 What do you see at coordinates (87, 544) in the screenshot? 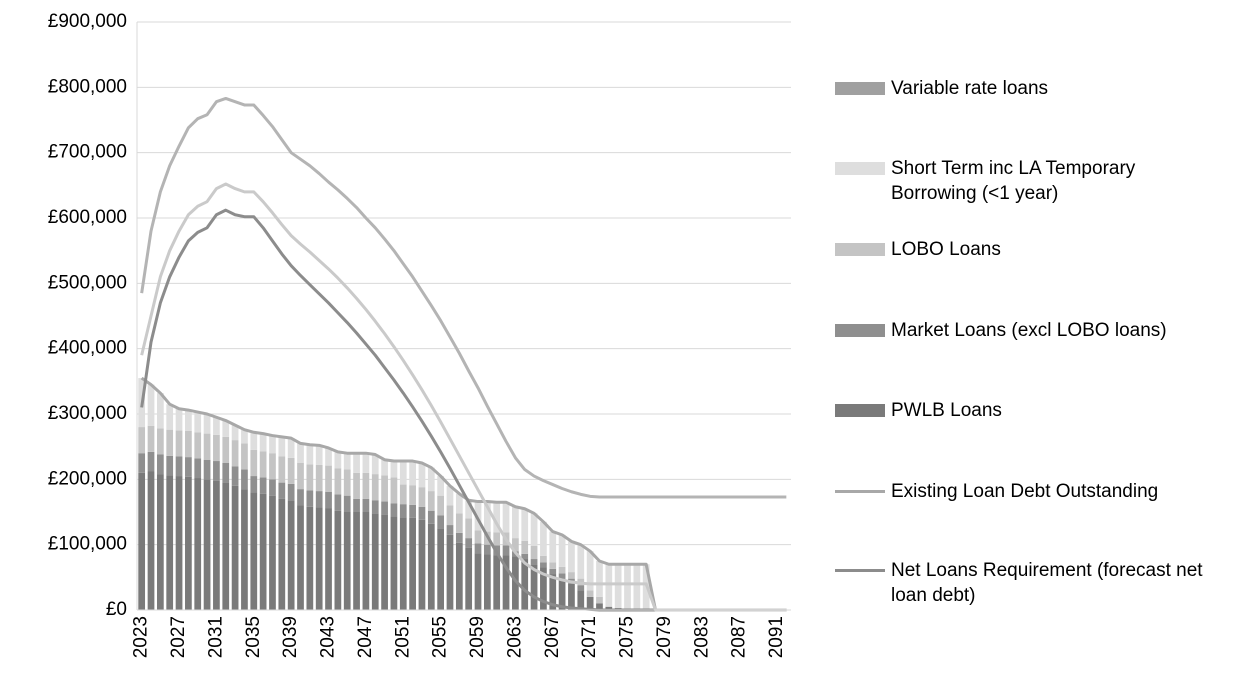
I see `y-tick-label: £100,000` at bounding box center [87, 544].